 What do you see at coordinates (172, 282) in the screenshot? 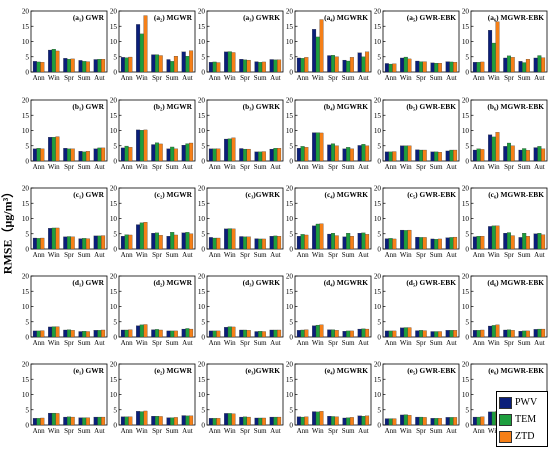
I see `panel-title: (d₂) MGWR` at bounding box center [172, 282].